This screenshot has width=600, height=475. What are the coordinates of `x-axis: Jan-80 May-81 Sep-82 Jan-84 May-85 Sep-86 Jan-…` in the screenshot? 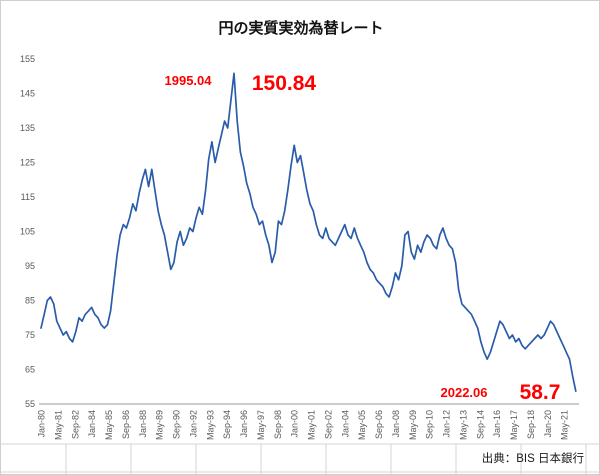 It's located at (303, 425).